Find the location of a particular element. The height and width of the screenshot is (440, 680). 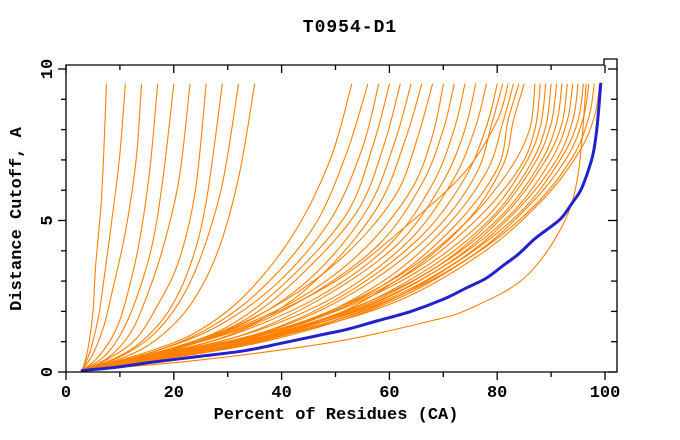

x-tick-label: 100 is located at coordinates (605, 393).